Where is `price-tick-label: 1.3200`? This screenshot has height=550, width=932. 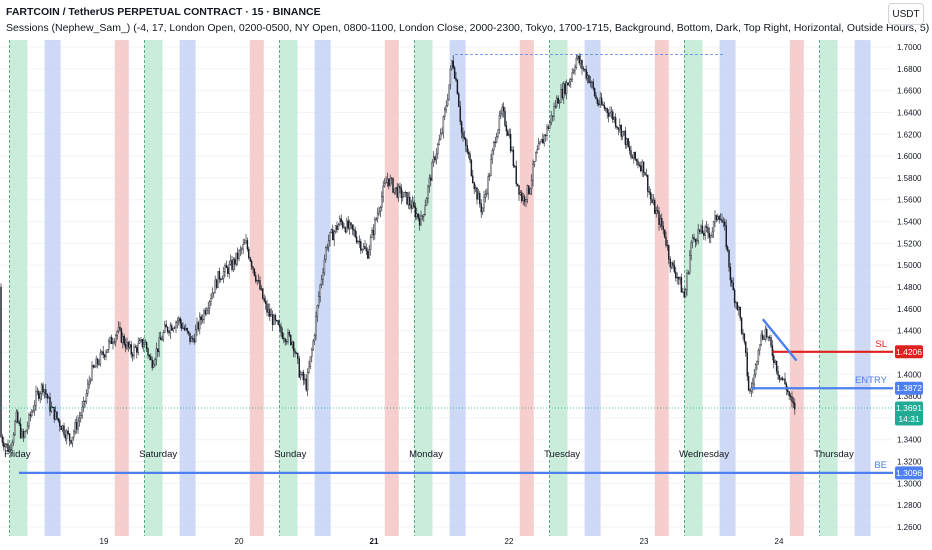 price-tick-label: 1.3200 is located at coordinates (909, 462).